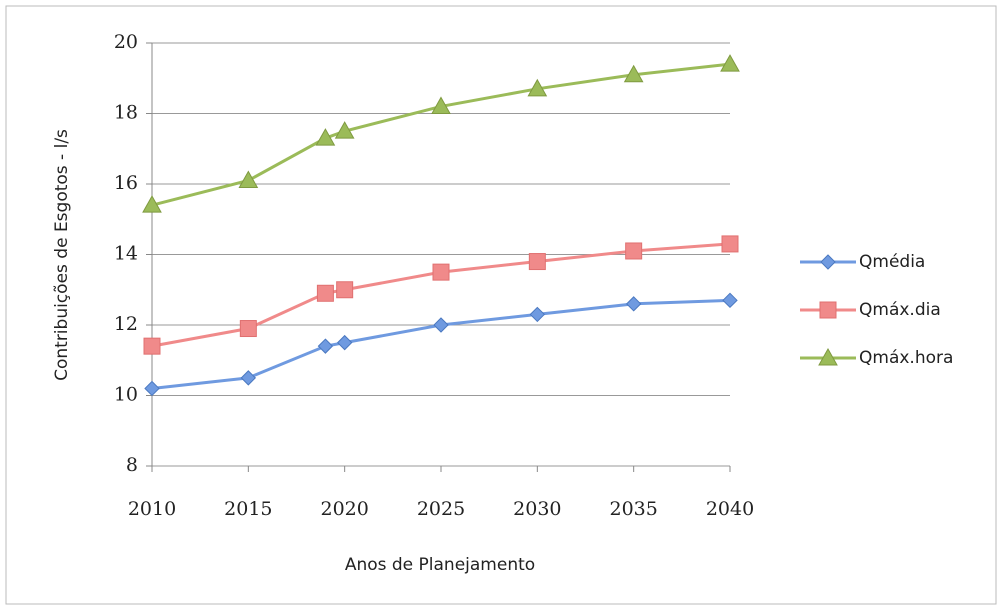 The image size is (1003, 610). Describe the element at coordinates (126, 42) in the screenshot. I see `y-tick-label: 20` at that location.